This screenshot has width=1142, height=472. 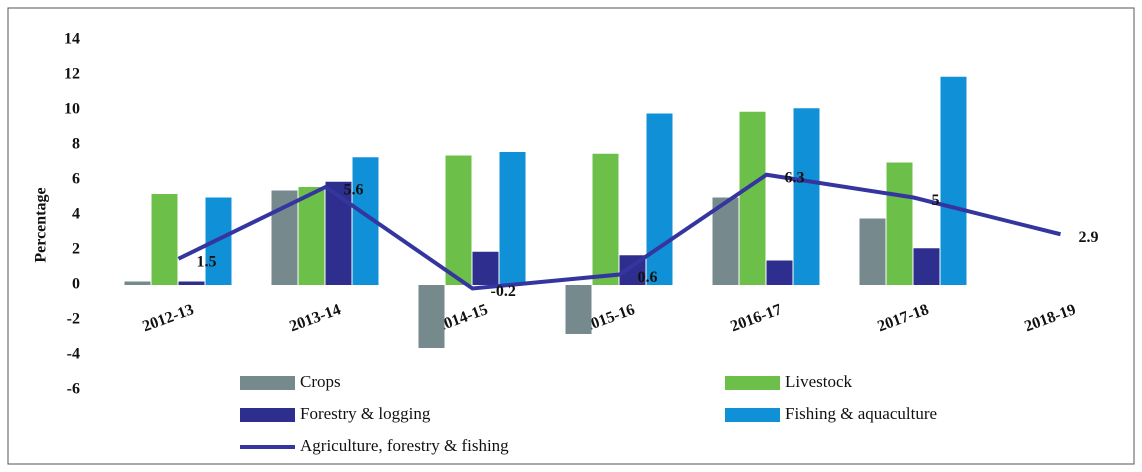 What do you see at coordinates (73, 354) in the screenshot?
I see `y-tick-label: -4` at bounding box center [73, 354].